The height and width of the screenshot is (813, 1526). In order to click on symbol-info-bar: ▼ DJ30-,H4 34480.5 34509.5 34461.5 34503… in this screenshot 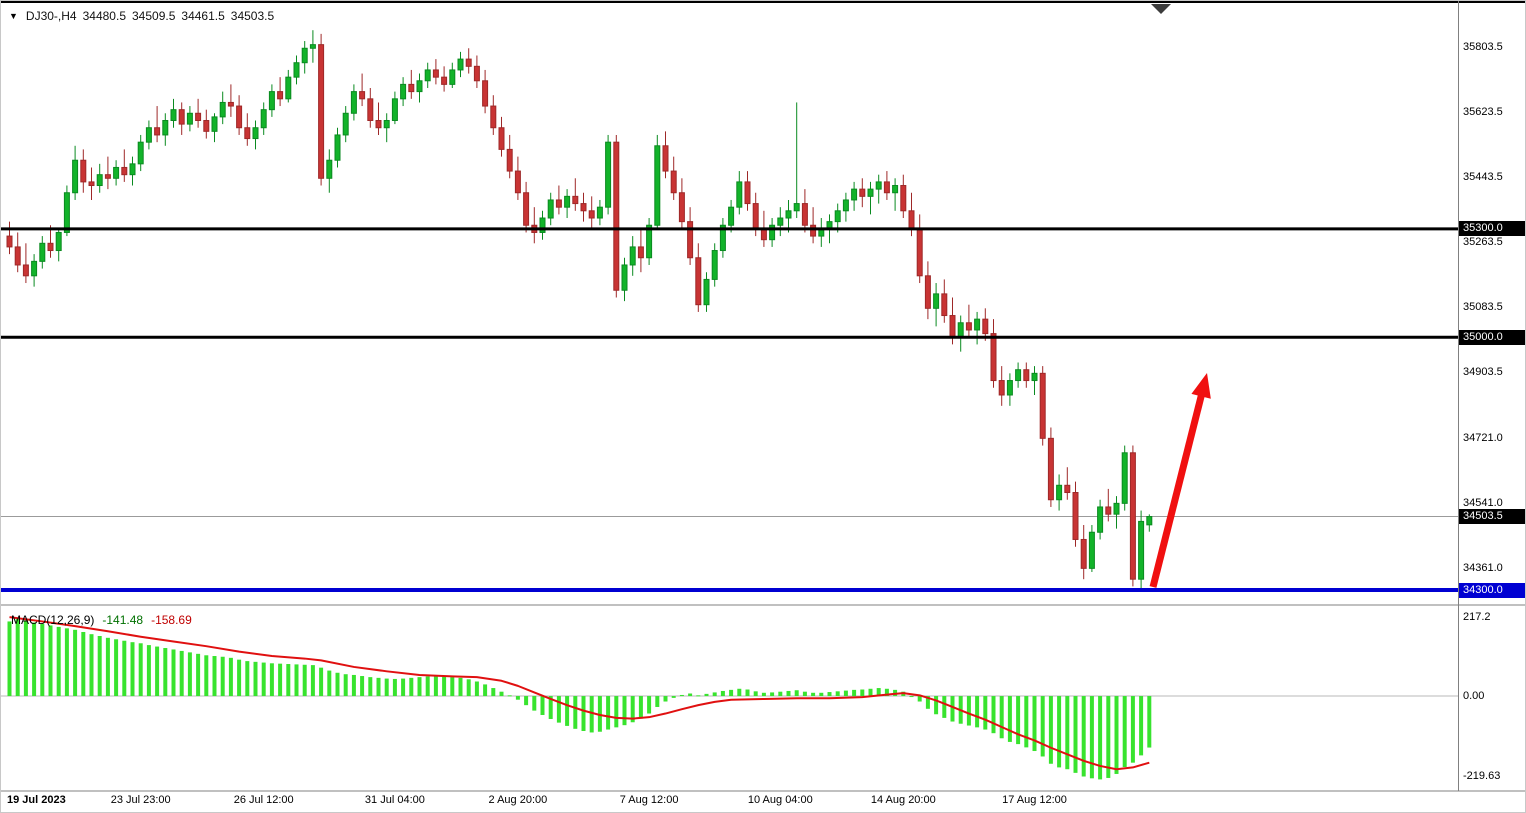, I will do `click(141, 16)`.